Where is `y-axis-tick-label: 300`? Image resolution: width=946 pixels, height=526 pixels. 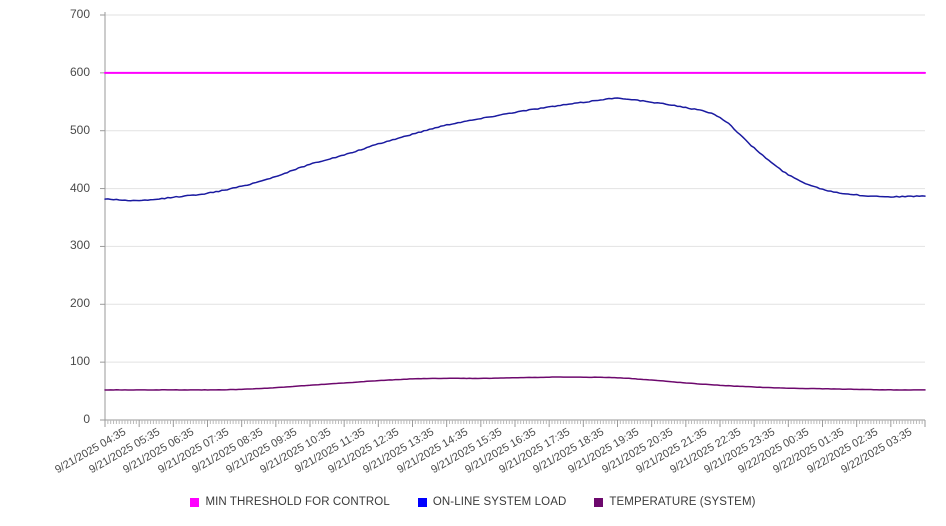
y-axis-tick-label: 300 is located at coordinates (79, 245).